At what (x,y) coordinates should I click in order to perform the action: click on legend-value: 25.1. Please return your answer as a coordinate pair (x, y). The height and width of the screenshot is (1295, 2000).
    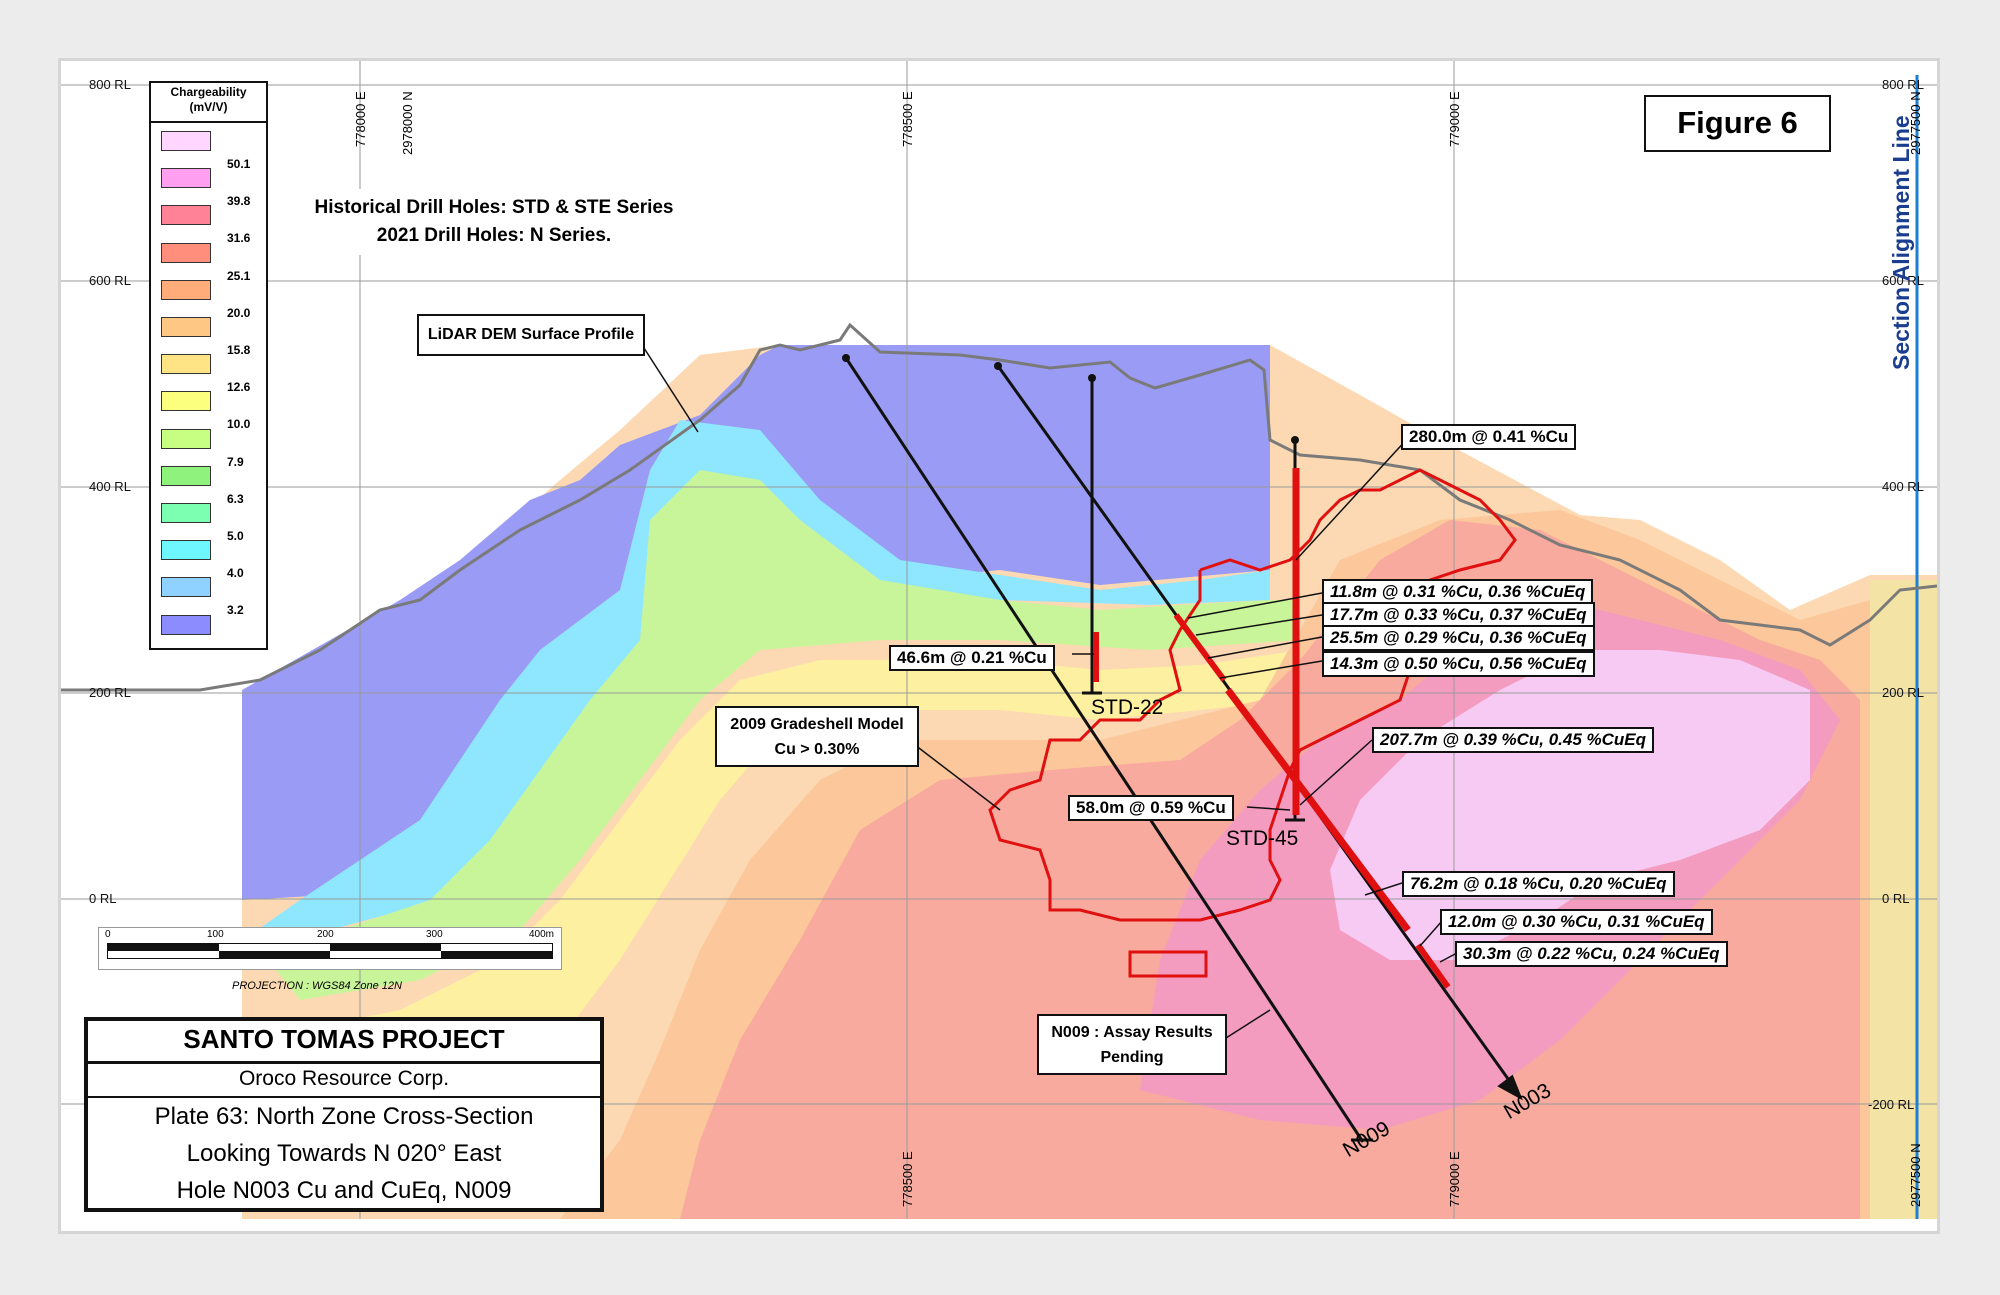
    Looking at the image, I should click on (239, 275).